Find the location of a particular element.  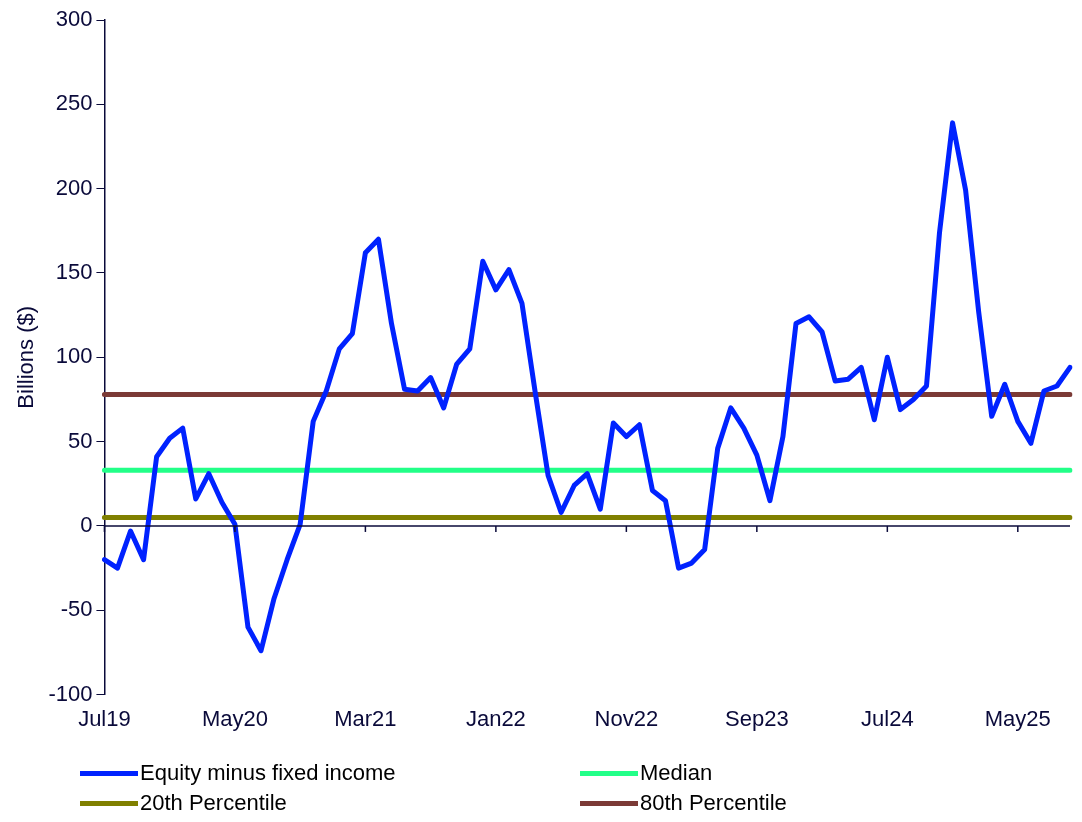

y-axis-title: Billions ($) is located at coordinates (26, 357).